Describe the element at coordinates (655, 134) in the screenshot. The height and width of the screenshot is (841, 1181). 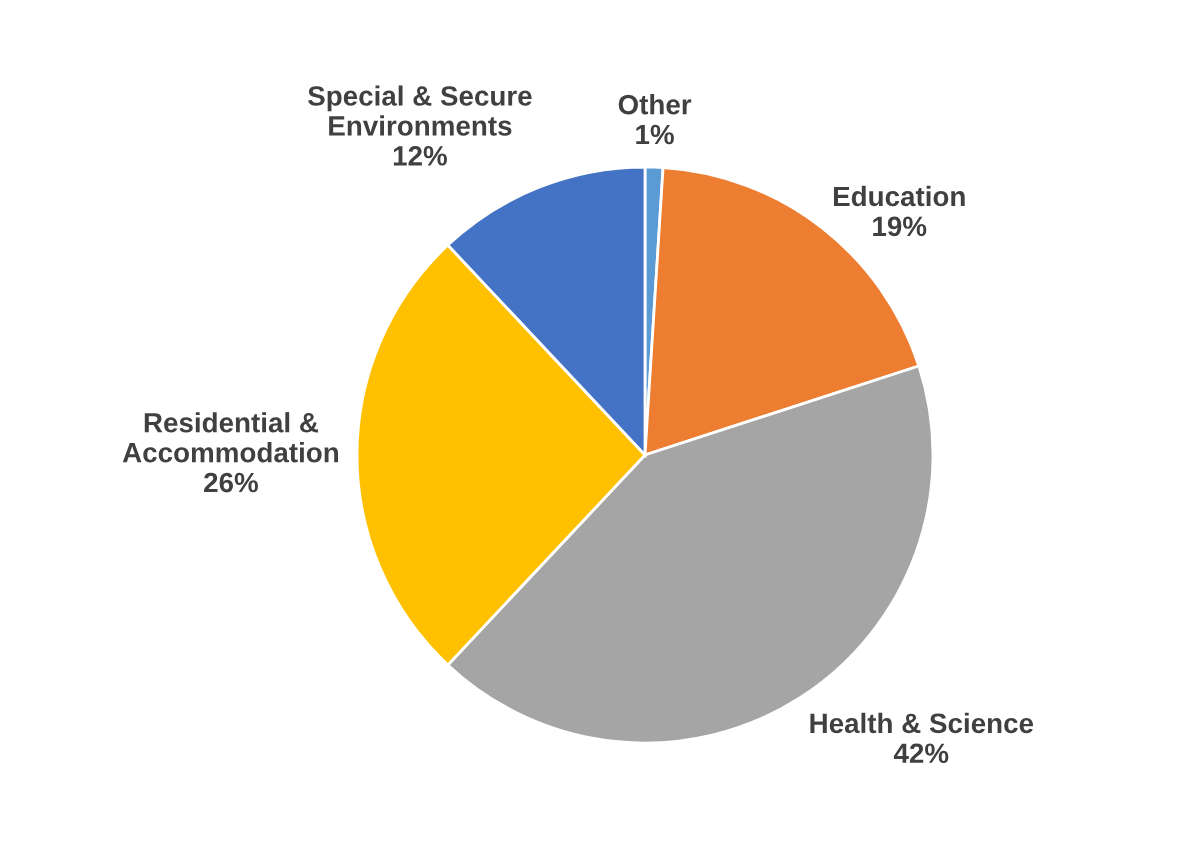
I see `data-label: 1%` at that location.